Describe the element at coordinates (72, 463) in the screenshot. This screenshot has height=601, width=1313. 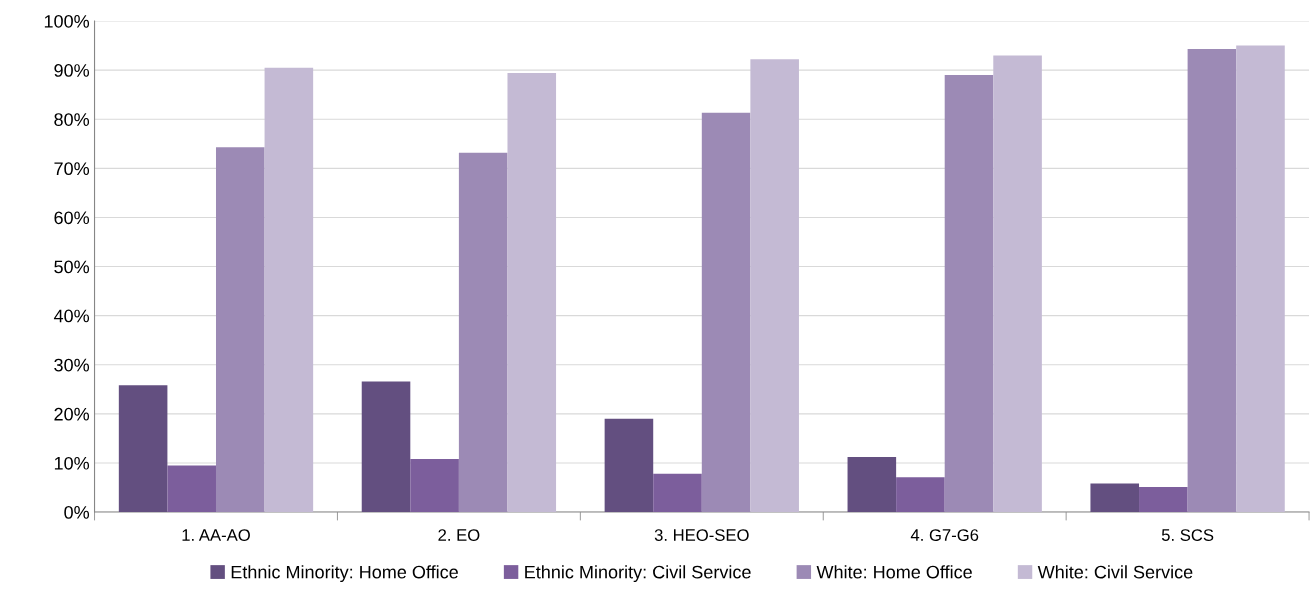
I see `y-tick-label: 10%` at that location.